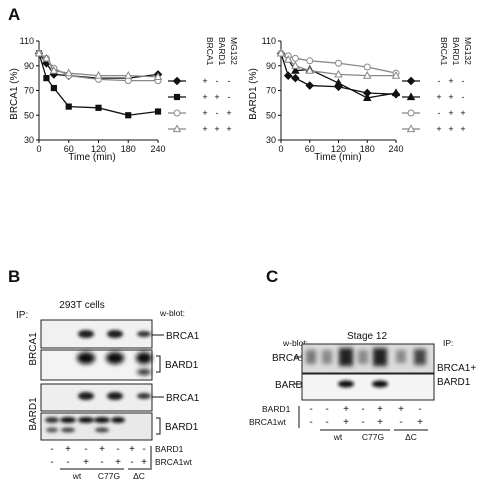 This screenshot has height=500, width=491. I want to click on blot-c-row-name-bard1: BARD1, so click(276, 409).